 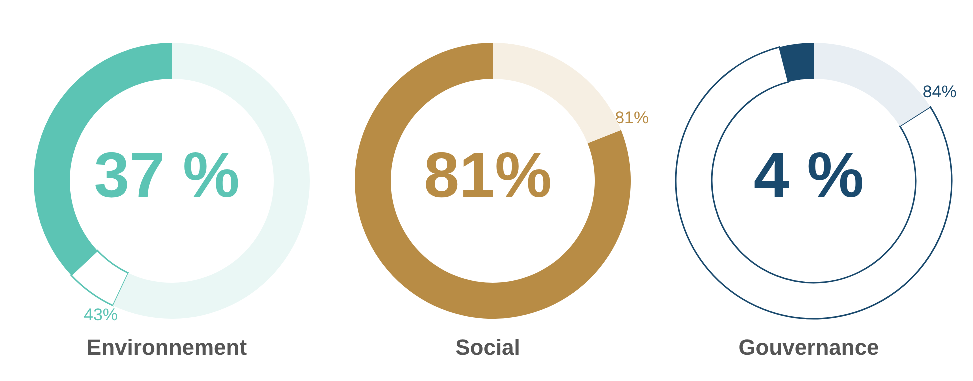 I want to click on text: 37 %, so click(x=167, y=174).